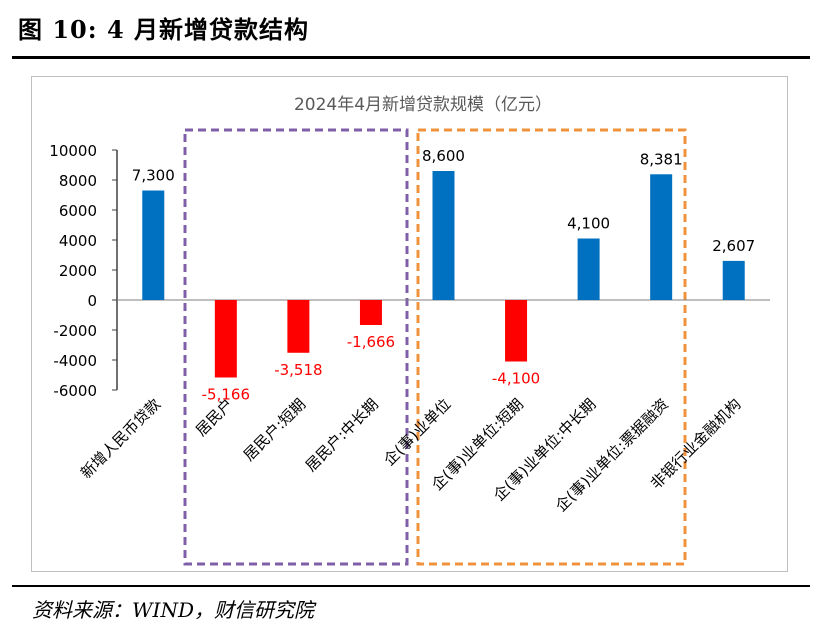 The image size is (815, 639). Describe the element at coordinates (78, 241) in the screenshot. I see `y-tick-label: 4000` at that location.